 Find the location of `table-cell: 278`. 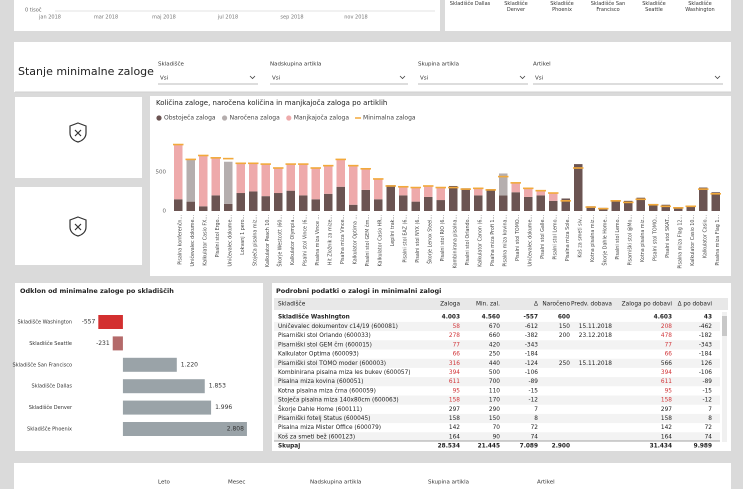

table-cell: 278 is located at coordinates (454, 336).